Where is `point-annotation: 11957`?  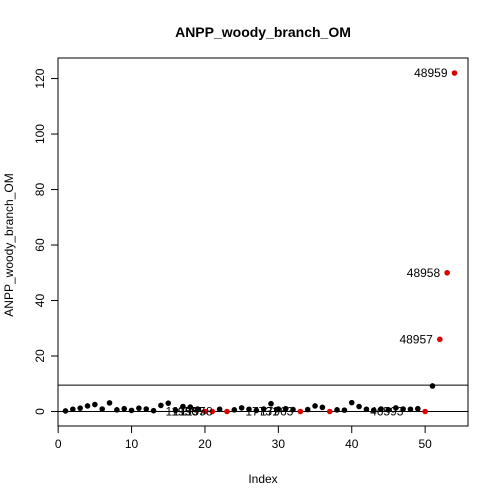 point-annotation: 11957 is located at coordinates (189, 412).